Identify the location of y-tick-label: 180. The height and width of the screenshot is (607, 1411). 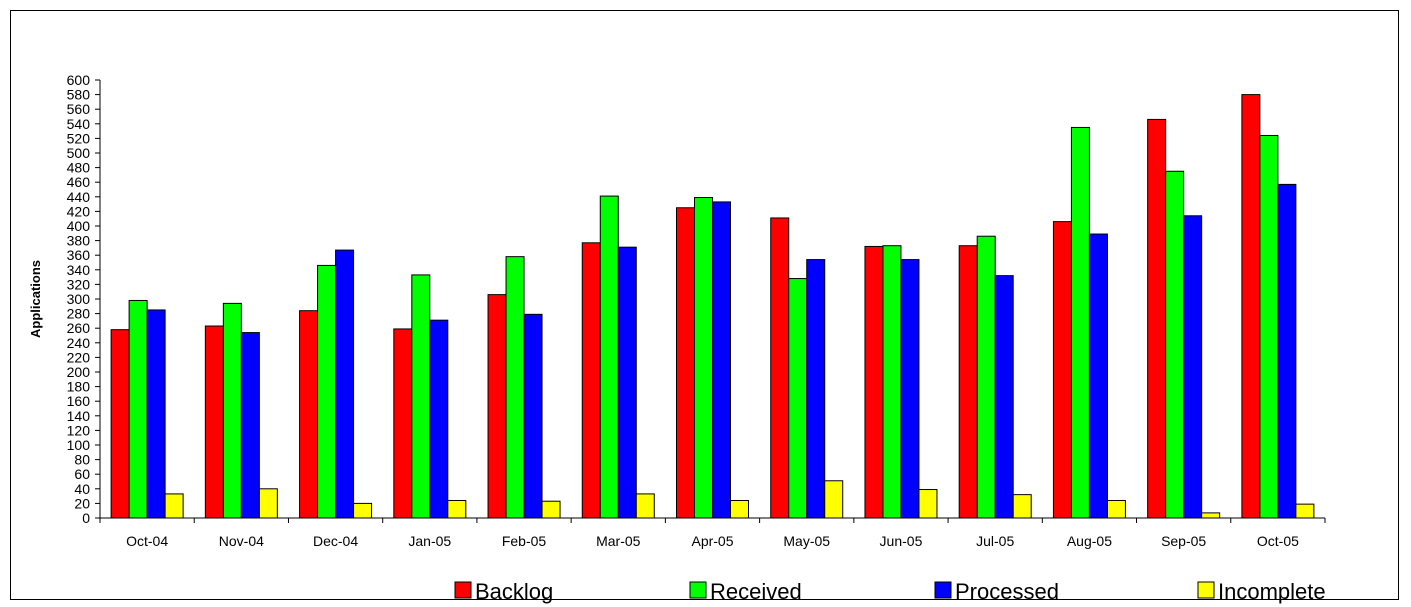
(79, 387).